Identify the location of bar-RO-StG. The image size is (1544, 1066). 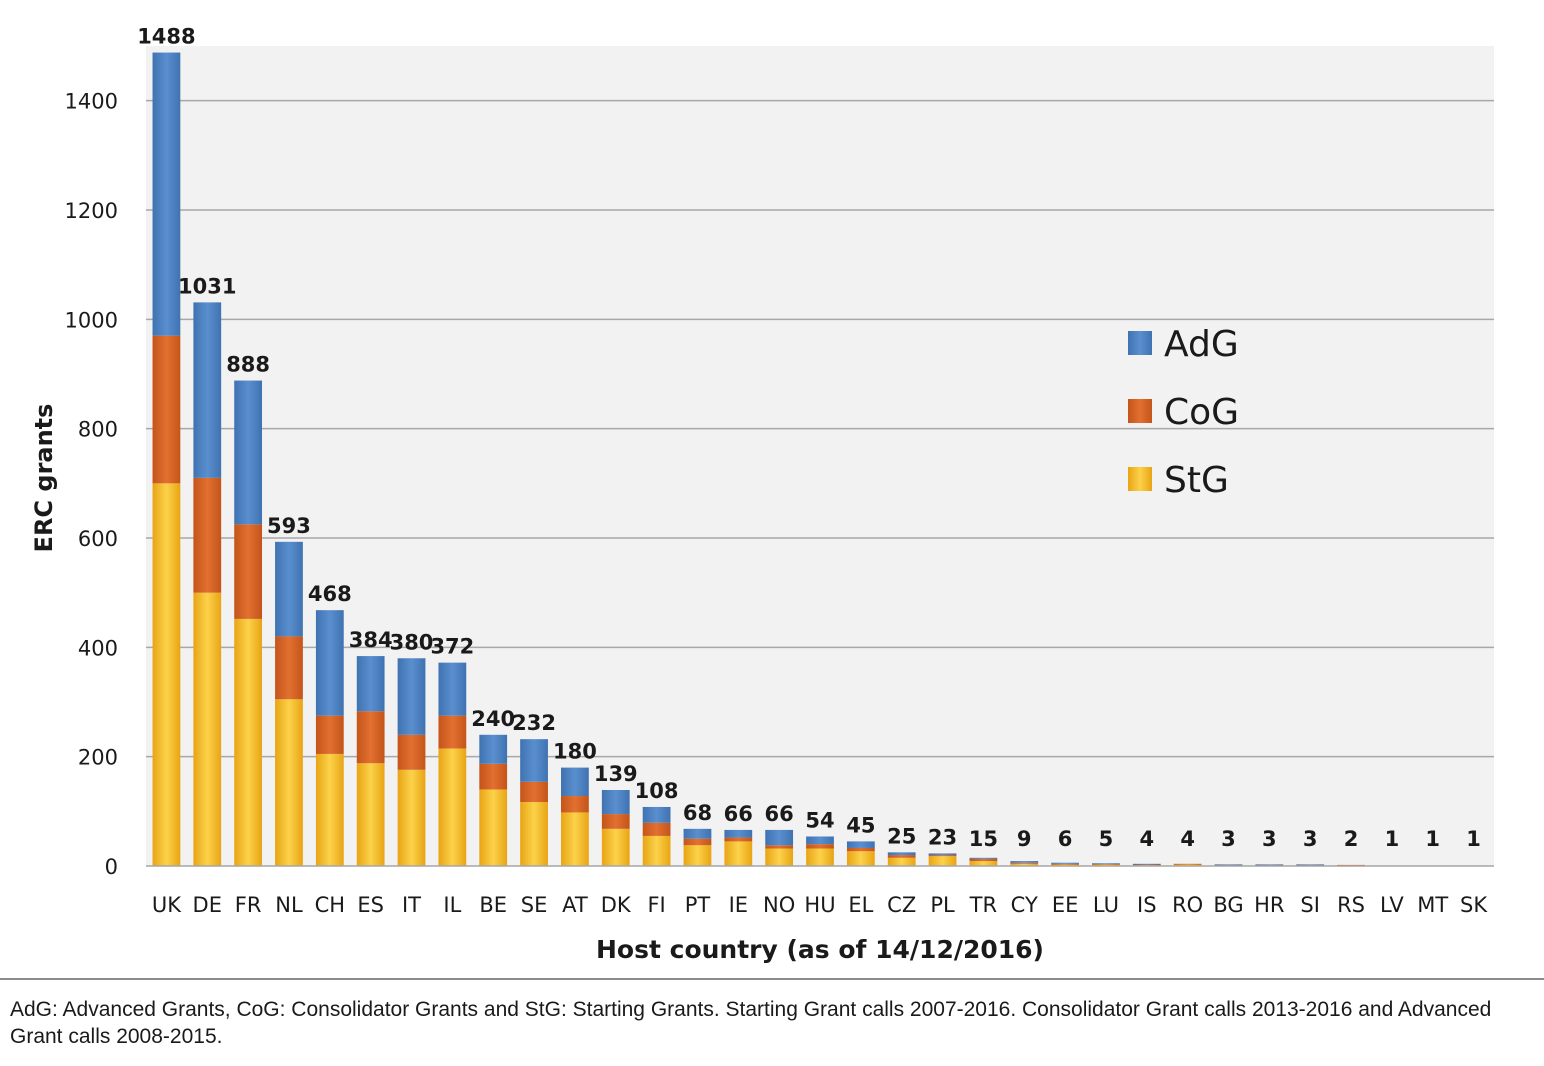
(1187, 865).